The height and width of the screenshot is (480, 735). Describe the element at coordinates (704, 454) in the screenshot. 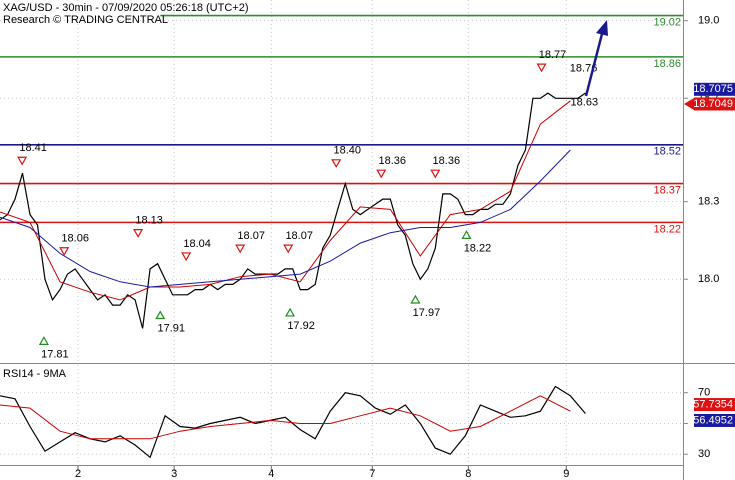

I see `y-tick-label: 30` at that location.